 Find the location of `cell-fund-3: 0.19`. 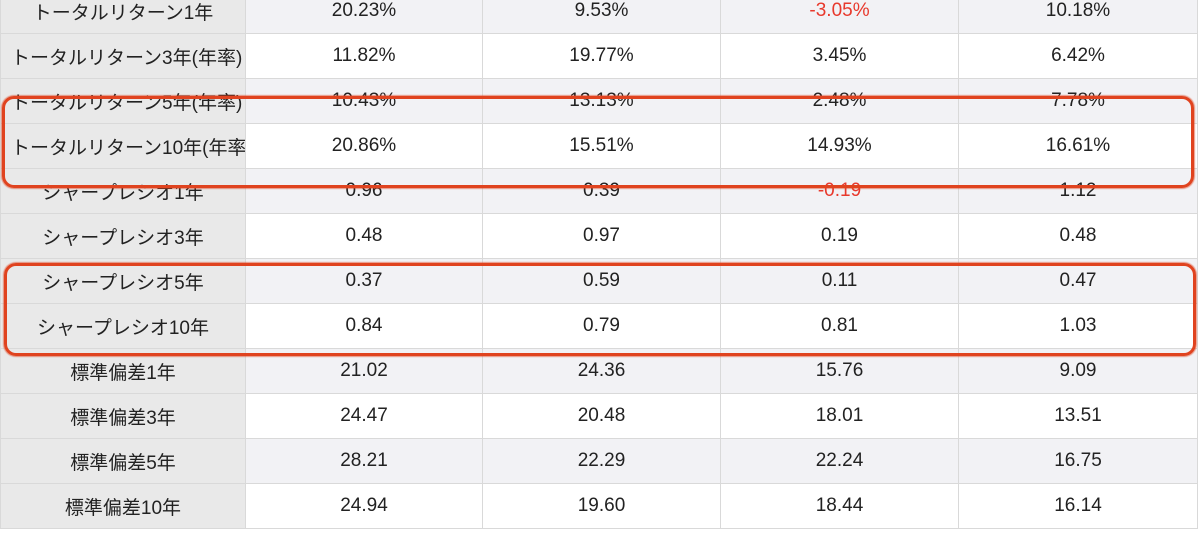

cell-fund-3: 0.19 is located at coordinates (839, 236).